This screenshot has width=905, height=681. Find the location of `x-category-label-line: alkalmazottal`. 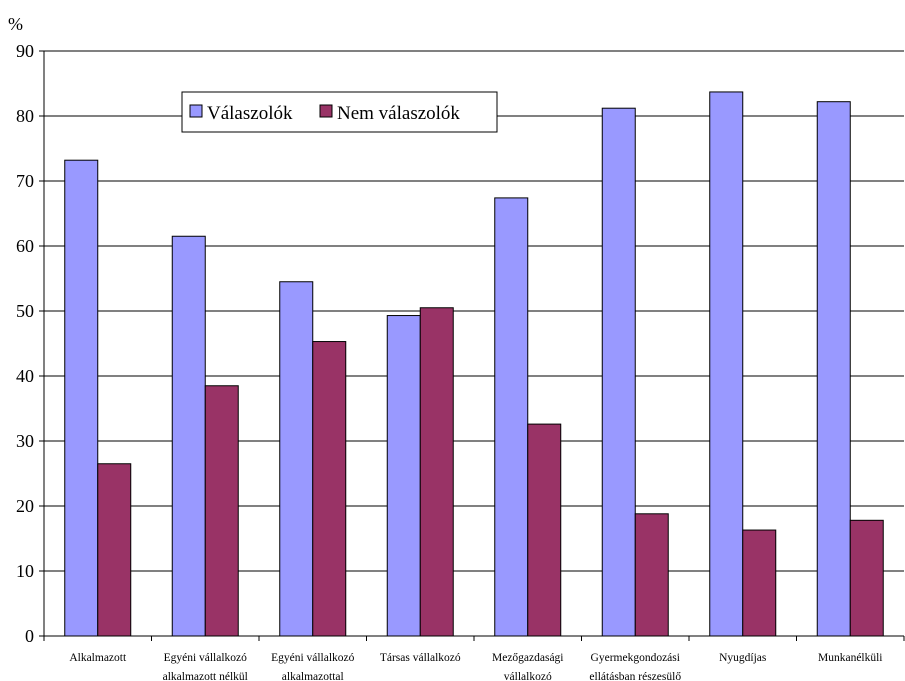

x-category-label-line: alkalmazottal is located at coordinates (313, 676).